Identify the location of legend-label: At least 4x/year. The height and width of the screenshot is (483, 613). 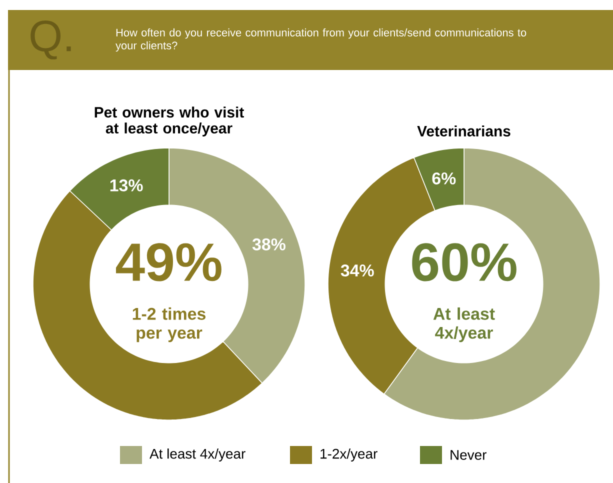
(198, 455).